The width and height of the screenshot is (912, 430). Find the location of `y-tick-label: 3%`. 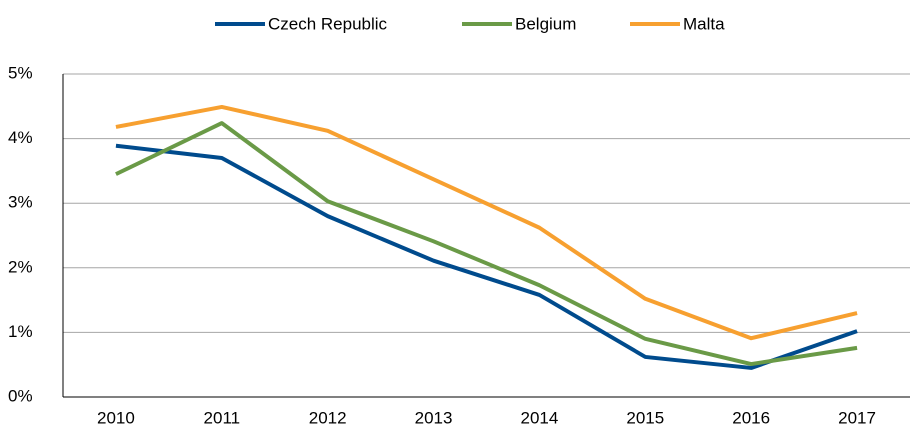

y-tick-label: 3% is located at coordinates (20, 202).